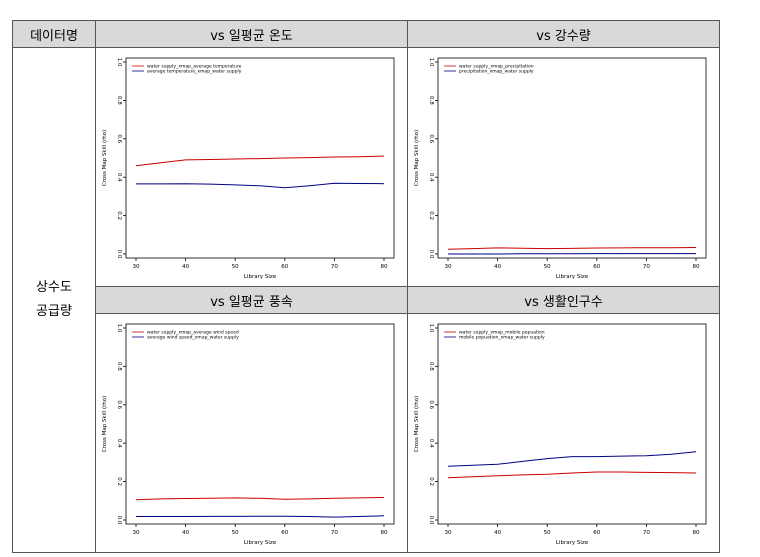  I want to click on data-name-header: 데이터명, so click(54, 34).